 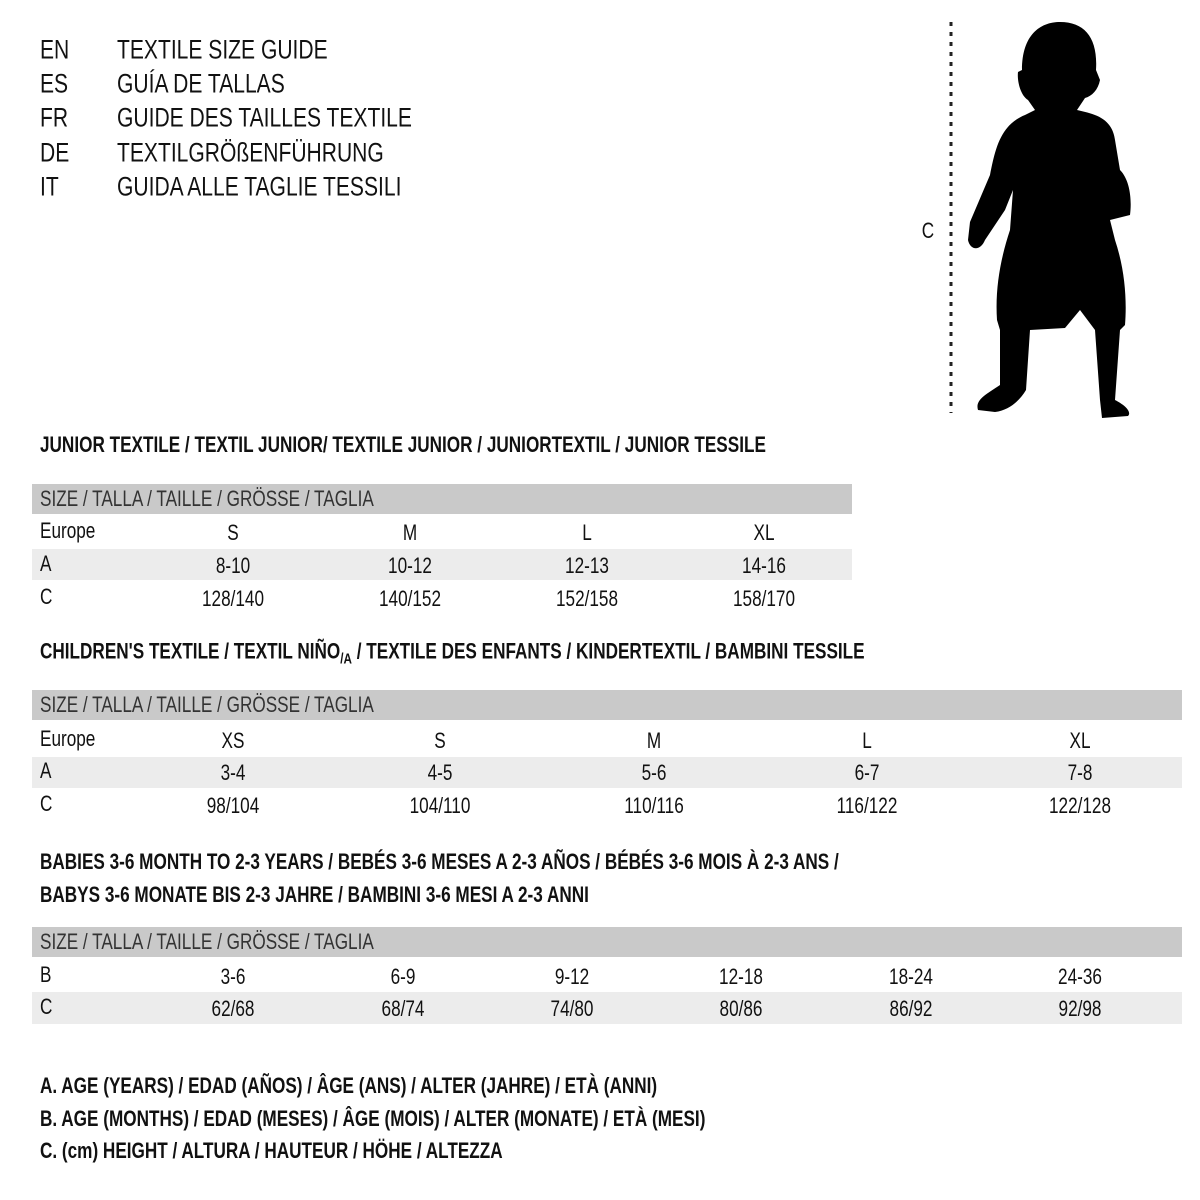 What do you see at coordinates (607, 772) in the screenshot?
I see `children-alt-band` at bounding box center [607, 772].